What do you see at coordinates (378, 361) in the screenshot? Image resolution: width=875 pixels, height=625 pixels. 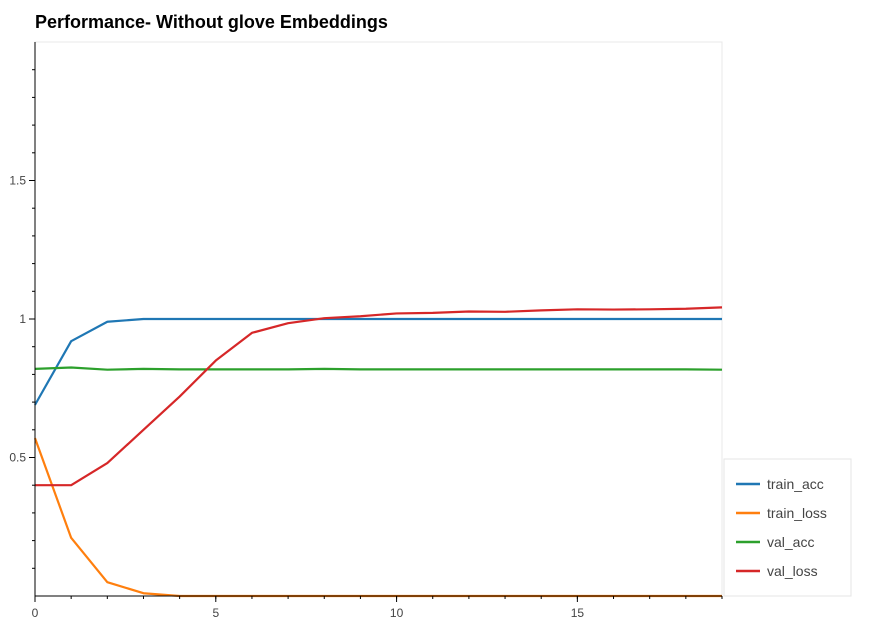 I see `series-line-train_acc` at bounding box center [378, 361].